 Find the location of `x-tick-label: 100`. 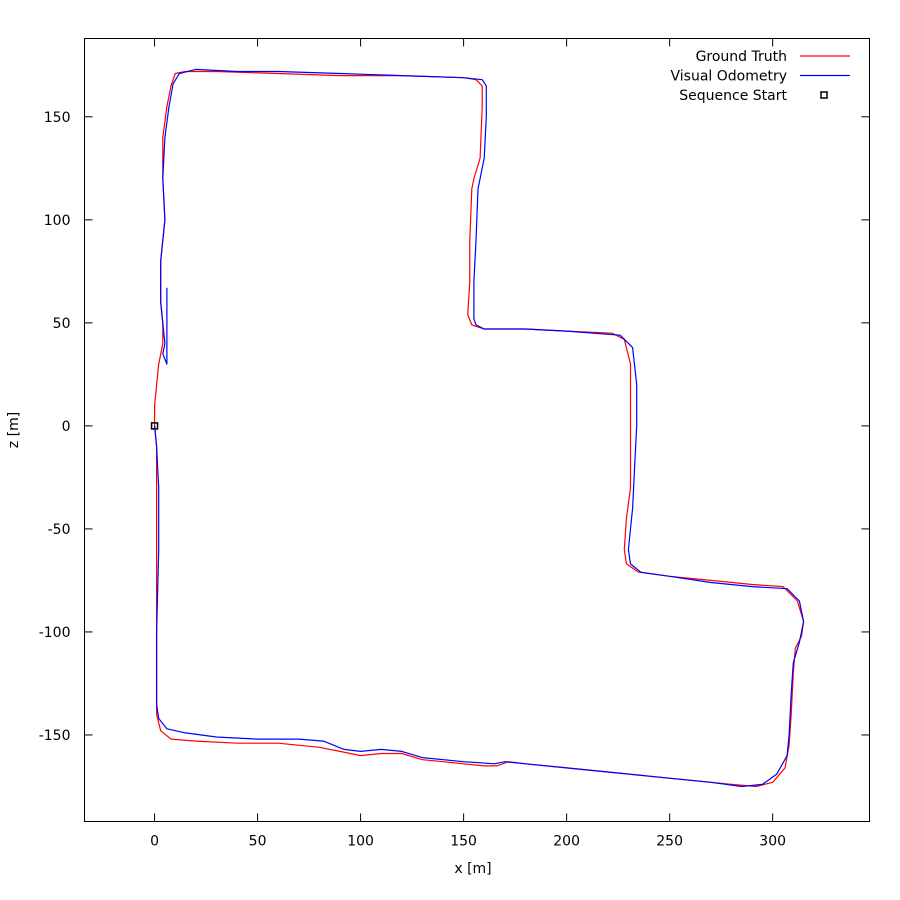

x-tick-label: 100 is located at coordinates (360, 842).